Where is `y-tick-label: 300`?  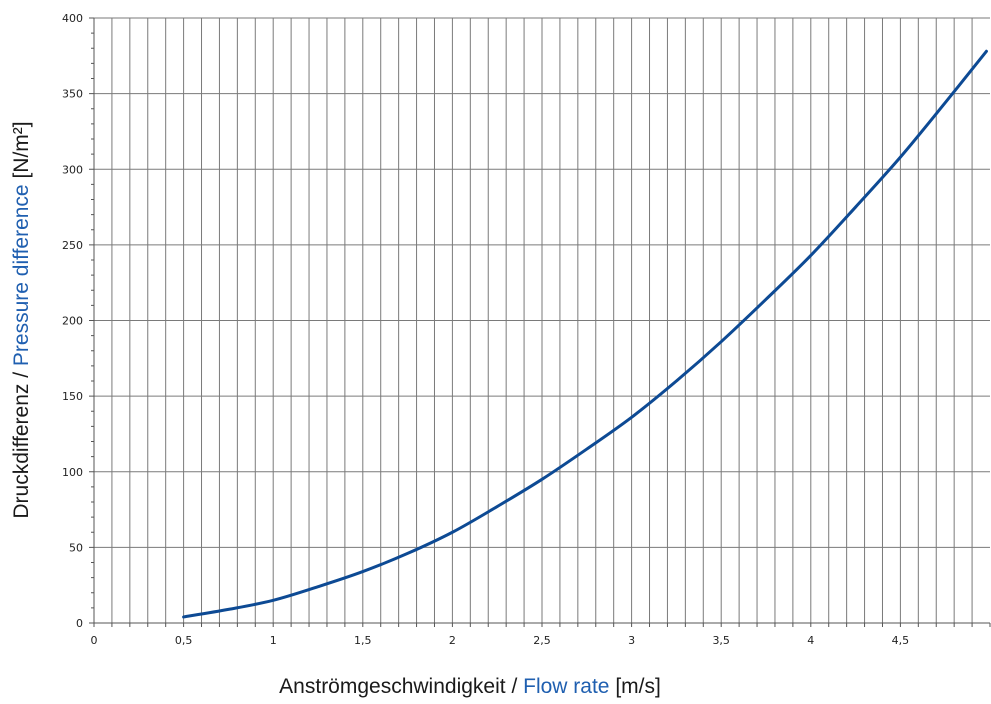
y-tick-label: 300 is located at coordinates (72, 169).